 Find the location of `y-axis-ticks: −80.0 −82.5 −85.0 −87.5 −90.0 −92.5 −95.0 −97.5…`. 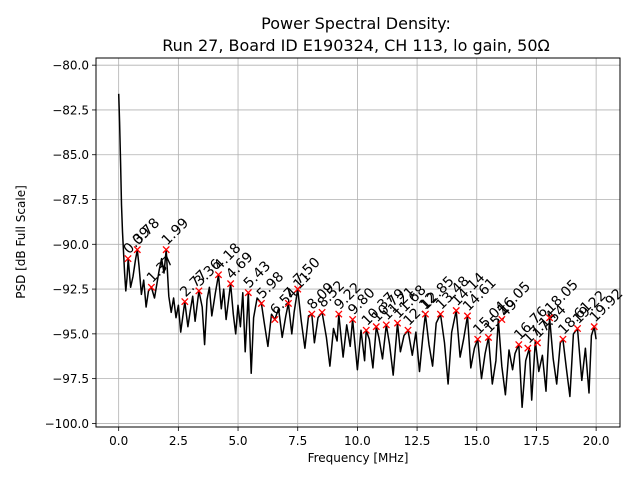

y-axis-ticks: −80.0 −82.5 −85.0 −87.5 −90.0 −92.5 −95.0 −97.5… is located at coordinates (70, 245).